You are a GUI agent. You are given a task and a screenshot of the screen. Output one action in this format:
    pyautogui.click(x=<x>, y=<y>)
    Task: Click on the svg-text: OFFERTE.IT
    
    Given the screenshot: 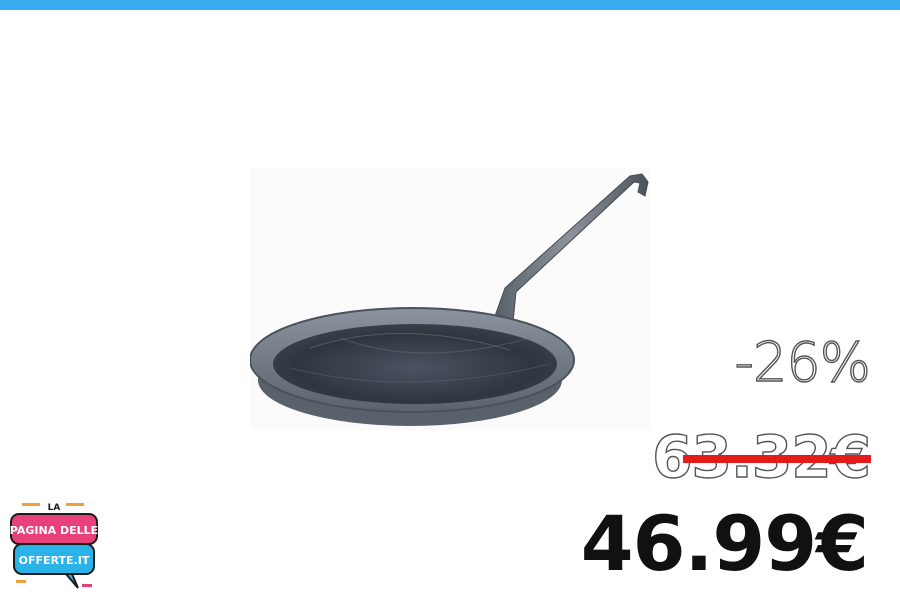 What is the action you would take?
    pyautogui.click(x=54, y=560)
    